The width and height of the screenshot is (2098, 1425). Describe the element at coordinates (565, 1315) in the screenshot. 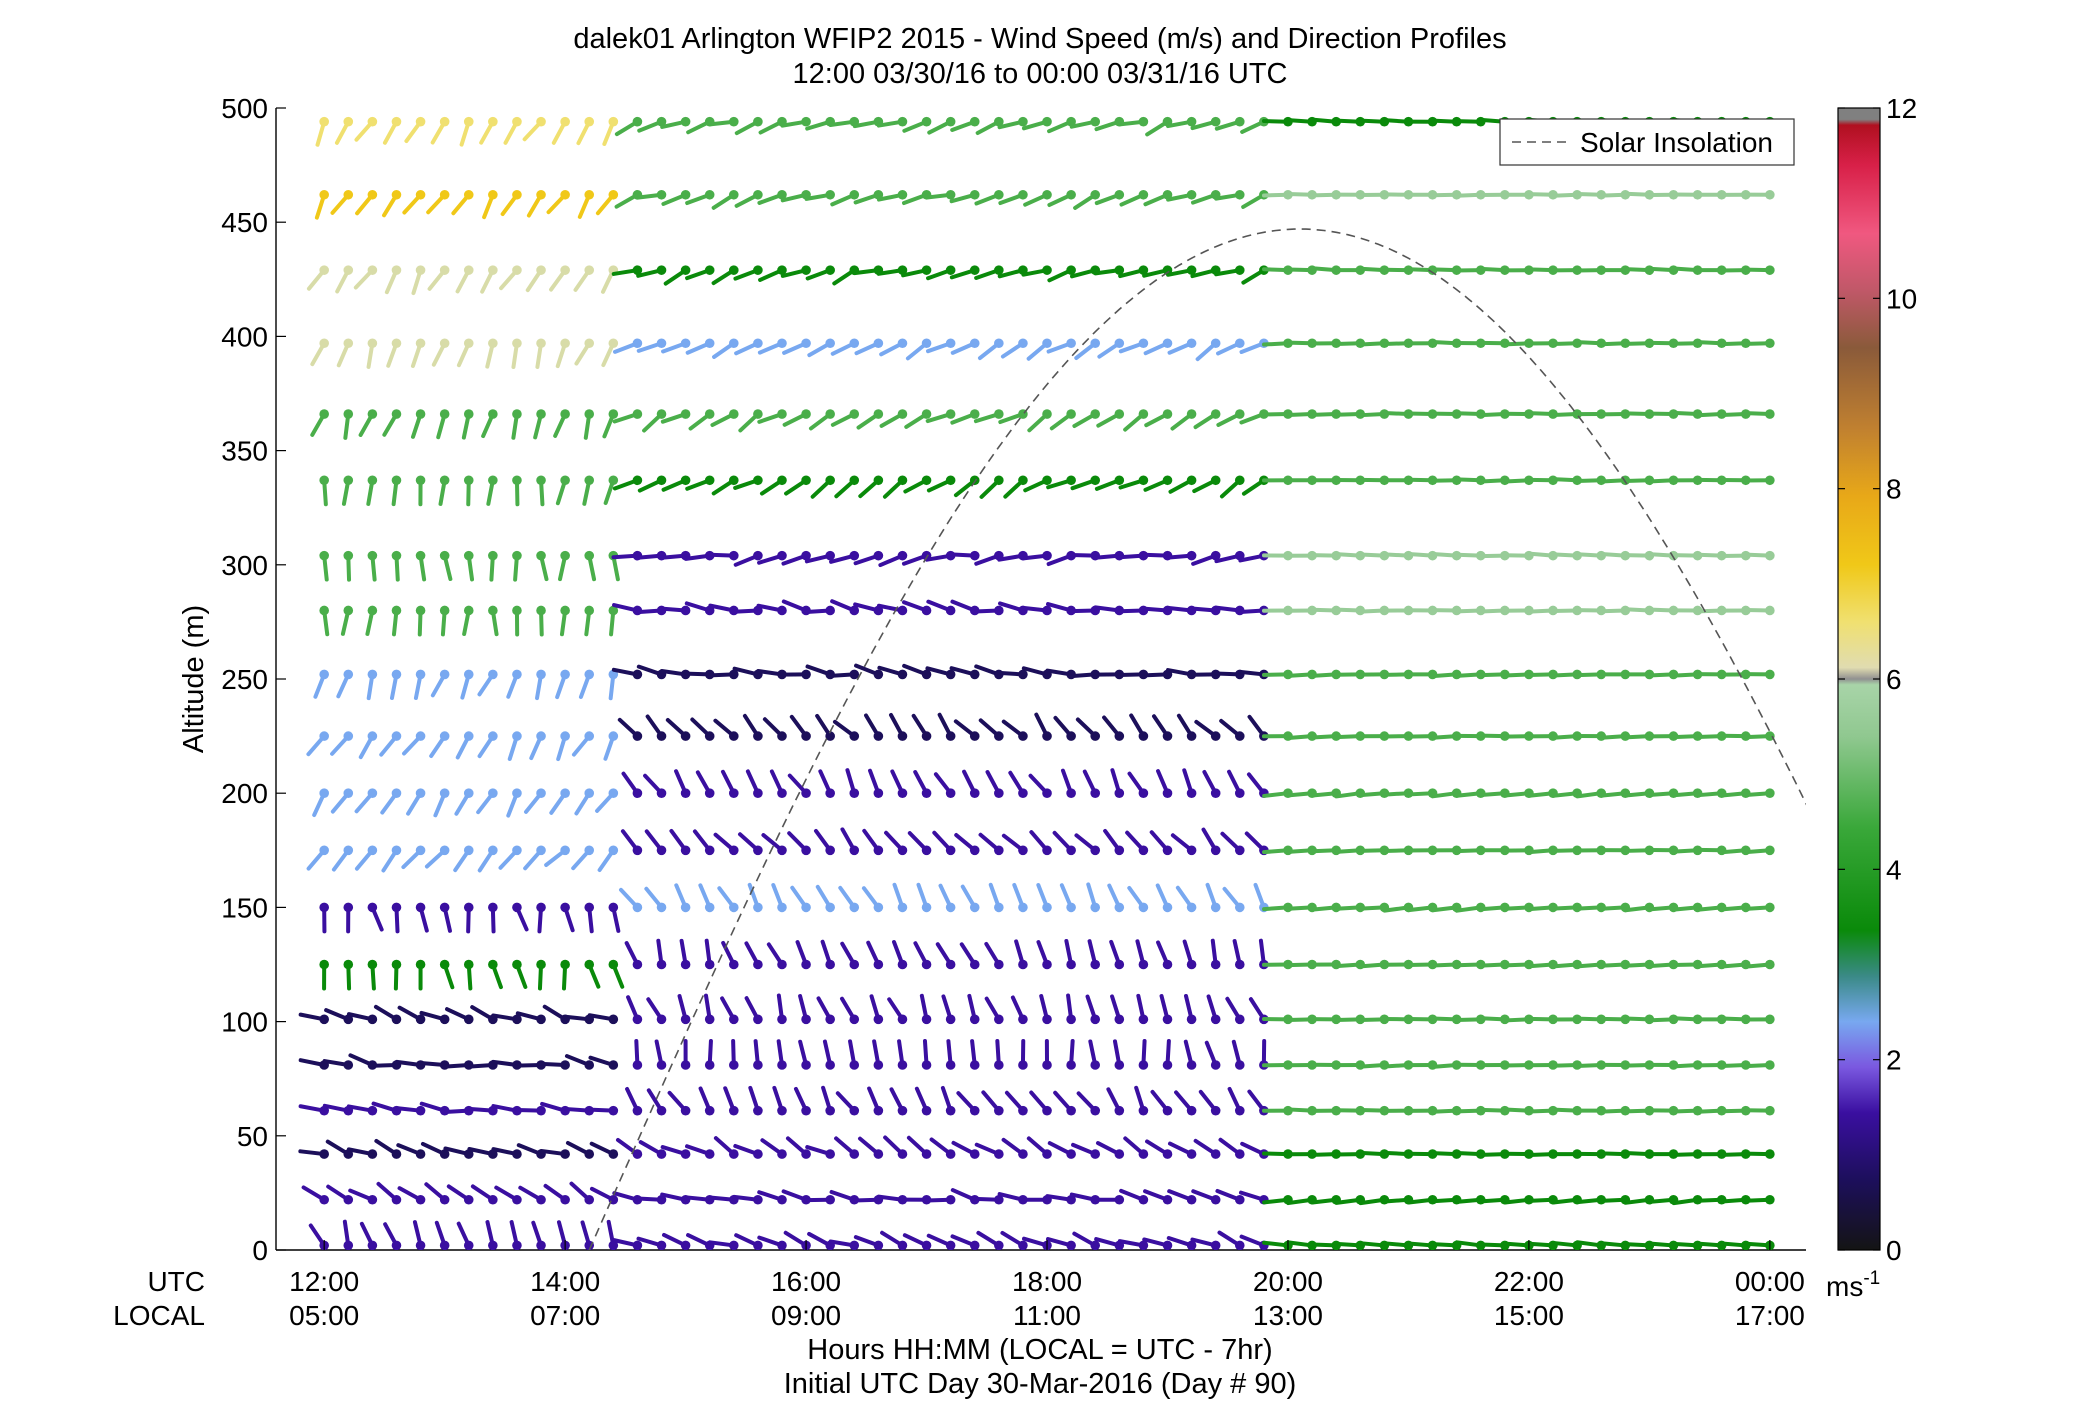

I see `x-tick-label-local: 07:00` at that location.